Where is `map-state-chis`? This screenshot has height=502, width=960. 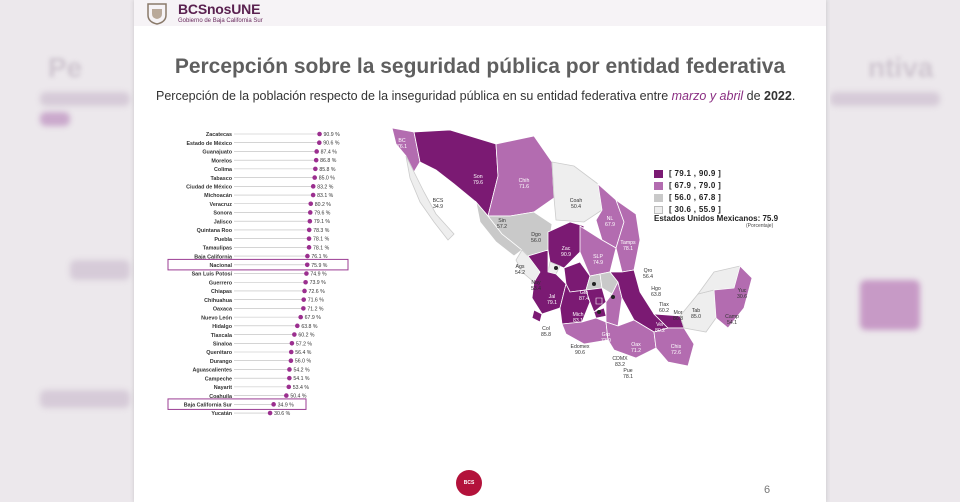 map-state-chis is located at coordinates (674, 347).